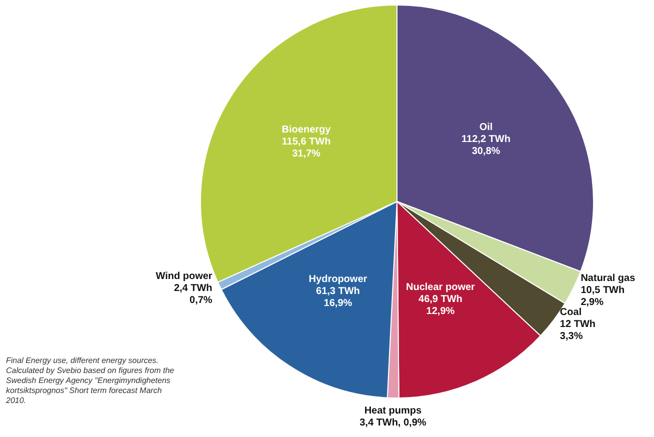  Describe the element at coordinates (306, 148) in the screenshot. I see `data-label: 115,6 TWh 31,7%` at that location.